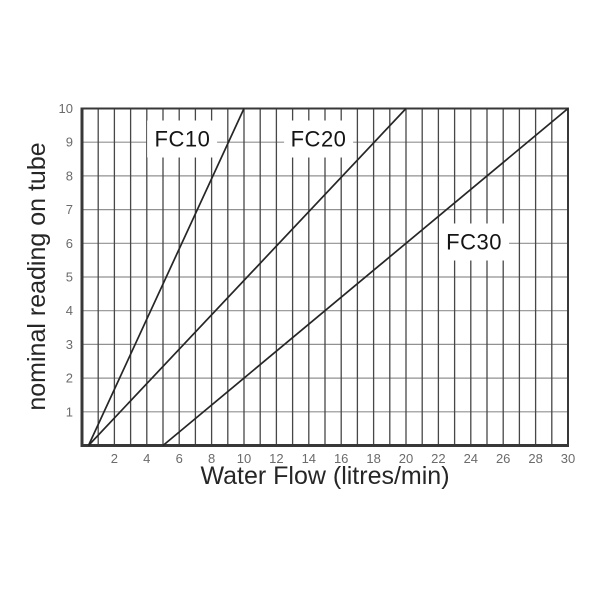 The height and width of the screenshot is (600, 600). Describe the element at coordinates (568, 458) in the screenshot. I see `svg-text: 30` at that location.